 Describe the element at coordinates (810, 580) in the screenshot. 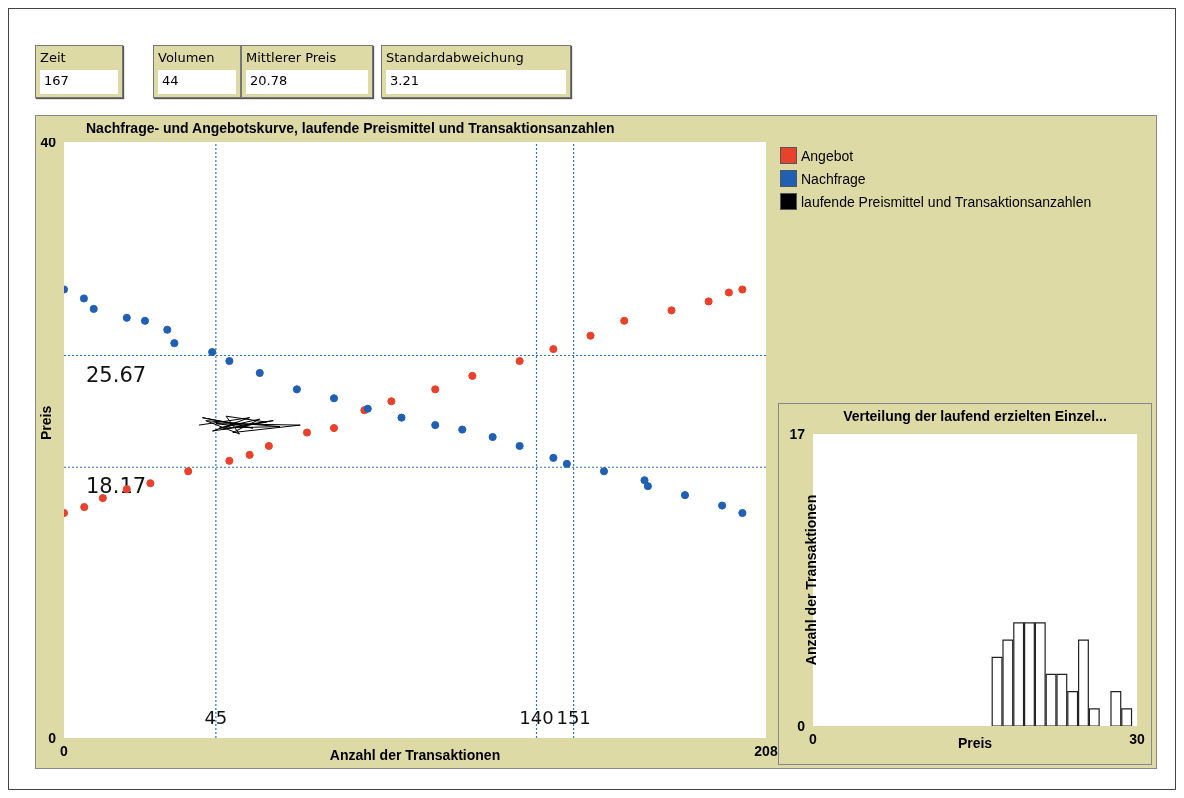

I see `y-axis-title: Anzahl der Transaktionen` at that location.